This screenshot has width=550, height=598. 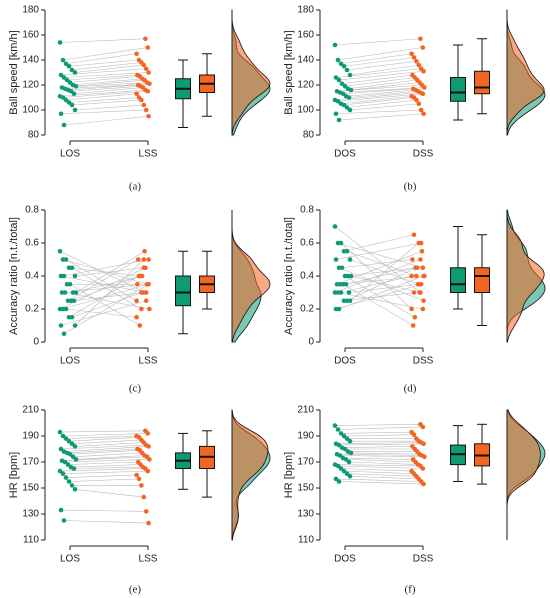 What do you see at coordinates (30, 35) in the screenshot?
I see `y-tick-label: 160` at bounding box center [30, 35].